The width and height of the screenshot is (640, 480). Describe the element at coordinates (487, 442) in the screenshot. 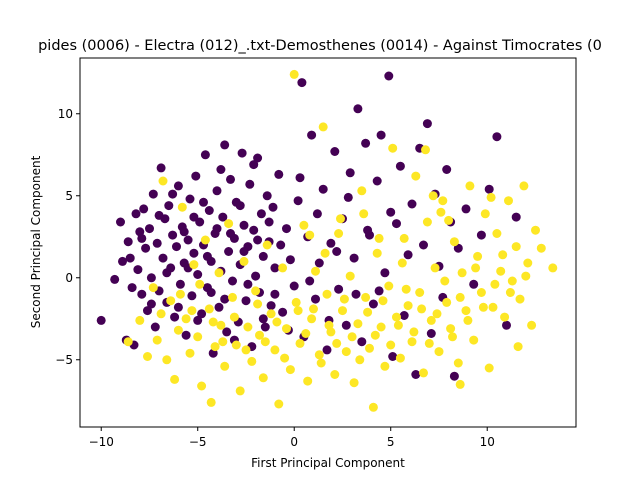

I see `x-tick-label: 10` at that location.